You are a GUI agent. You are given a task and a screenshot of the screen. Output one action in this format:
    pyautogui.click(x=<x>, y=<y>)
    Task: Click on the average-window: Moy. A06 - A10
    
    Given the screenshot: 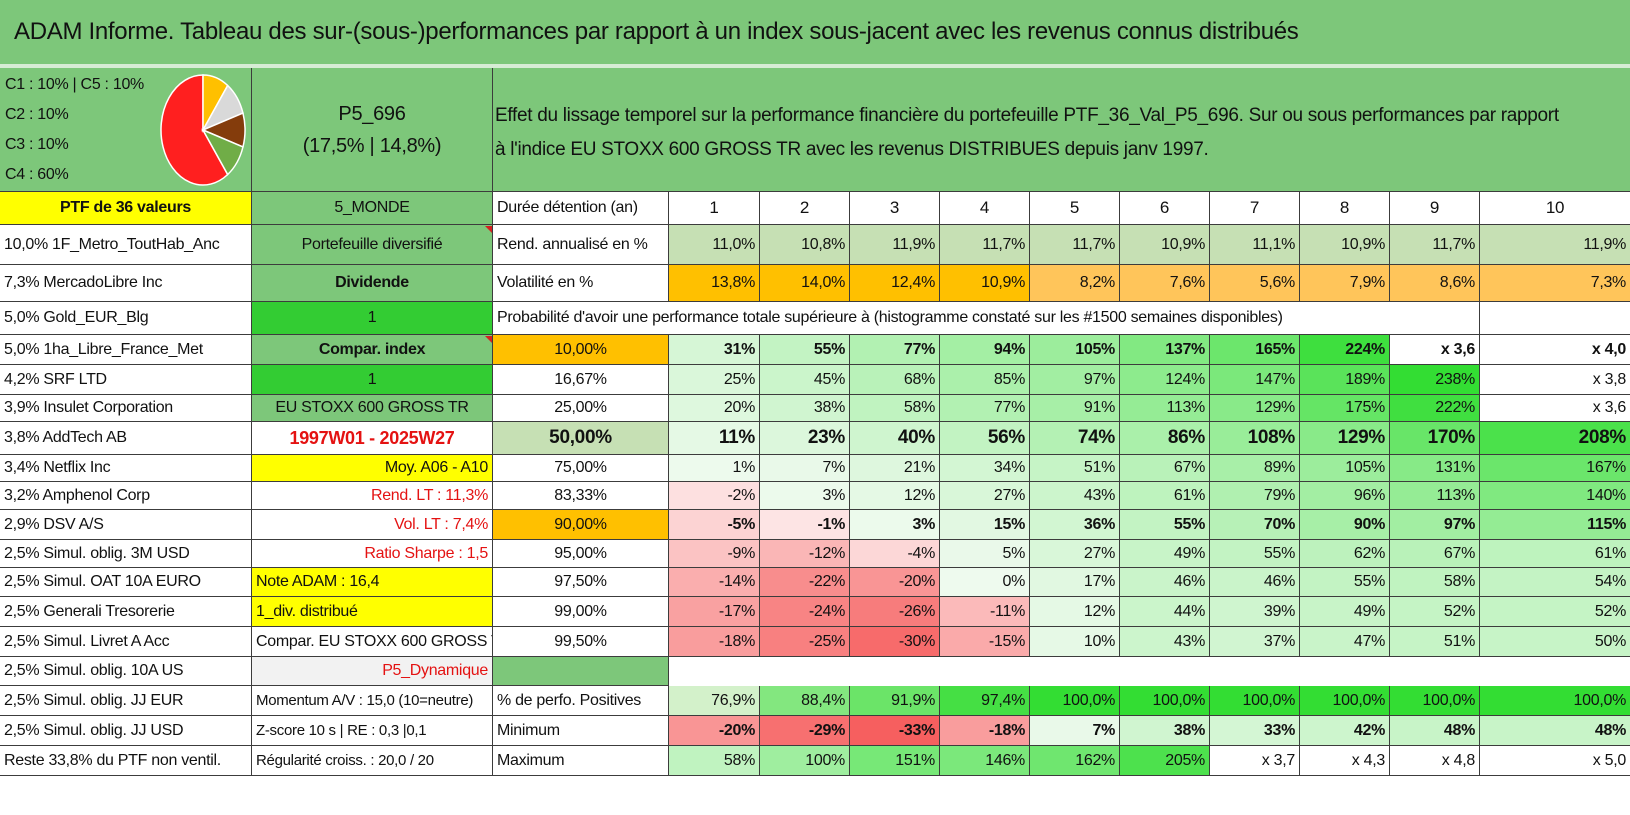 What is the action you would take?
    pyautogui.click(x=372, y=468)
    